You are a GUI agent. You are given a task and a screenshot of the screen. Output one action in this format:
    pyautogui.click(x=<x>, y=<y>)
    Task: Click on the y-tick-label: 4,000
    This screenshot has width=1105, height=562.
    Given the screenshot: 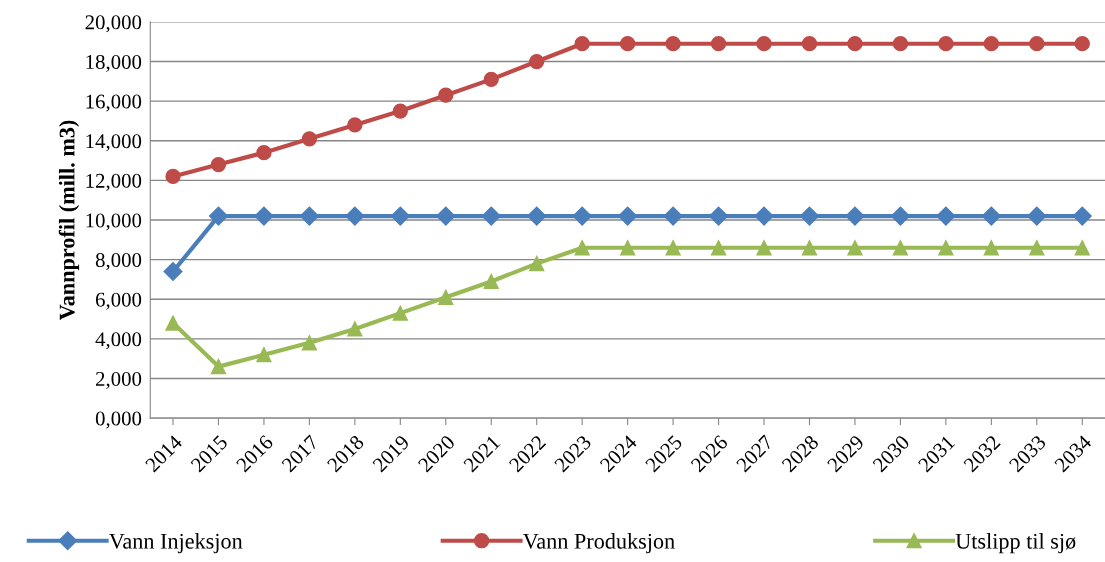 What is the action you would take?
    pyautogui.click(x=118, y=341)
    